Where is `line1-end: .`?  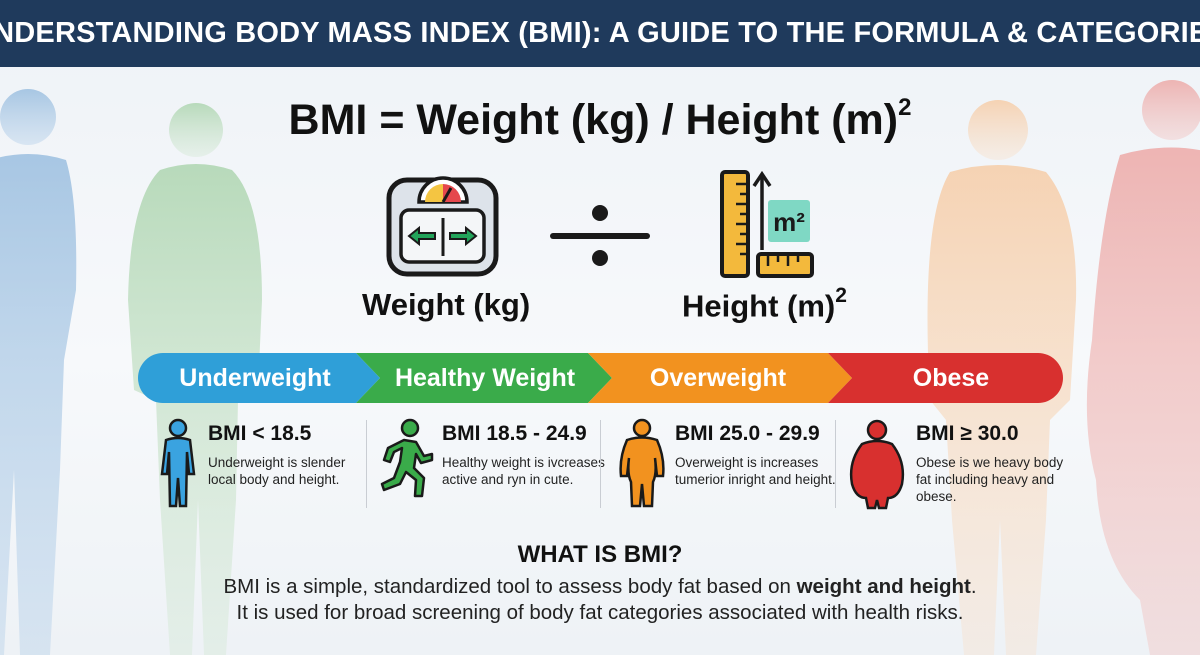
line1-end: . is located at coordinates (973, 586).